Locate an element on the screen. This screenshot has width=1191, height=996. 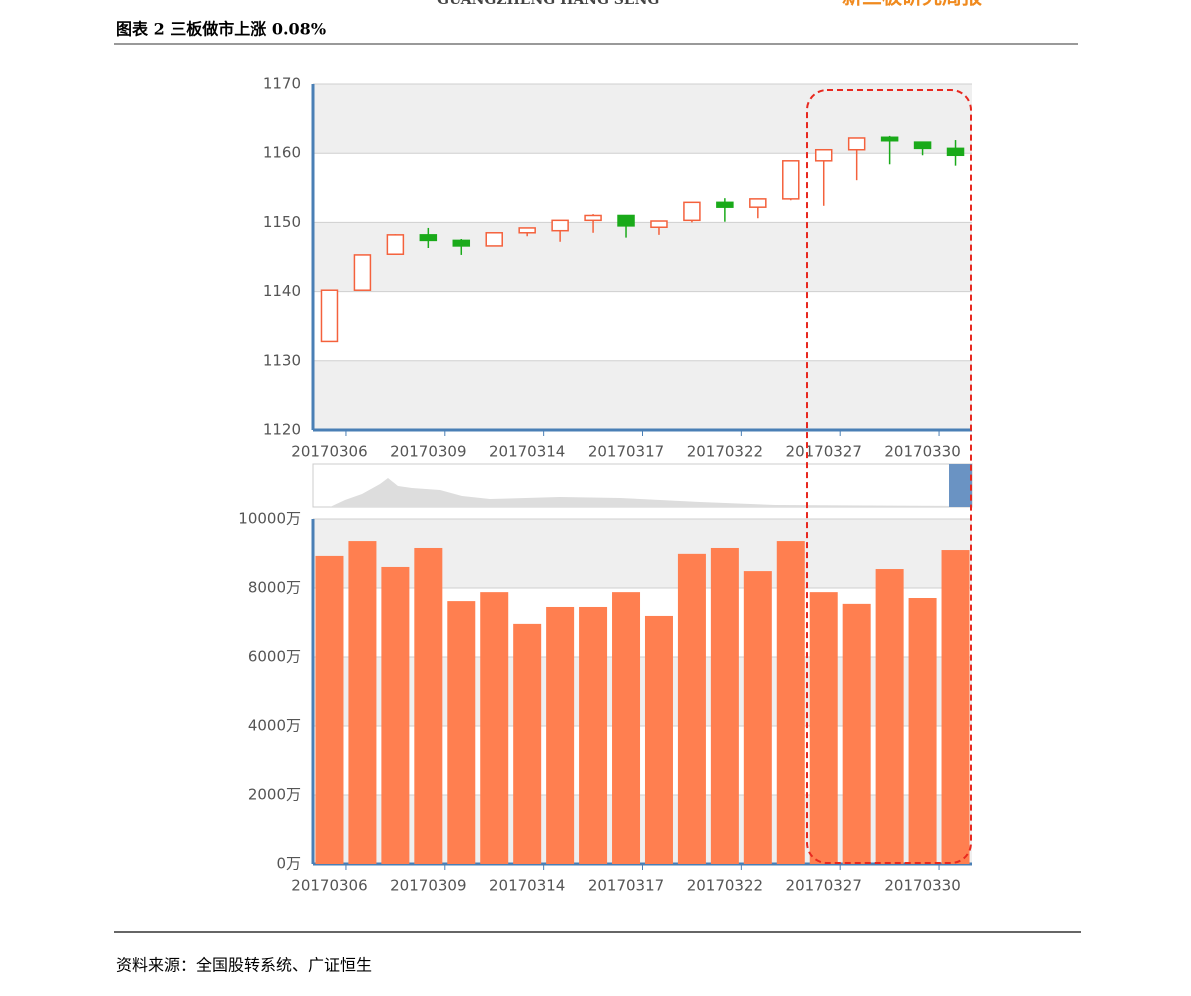
y-tick-label: 1130 is located at coordinates (282, 360).